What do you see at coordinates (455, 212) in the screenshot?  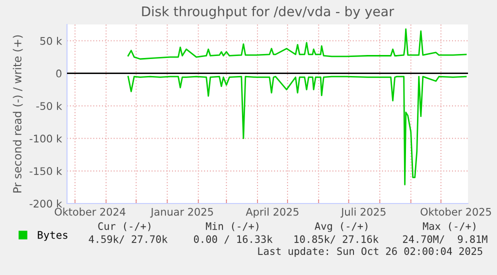 I see `x-tick-label: Oktober 2025` at bounding box center [455, 212].